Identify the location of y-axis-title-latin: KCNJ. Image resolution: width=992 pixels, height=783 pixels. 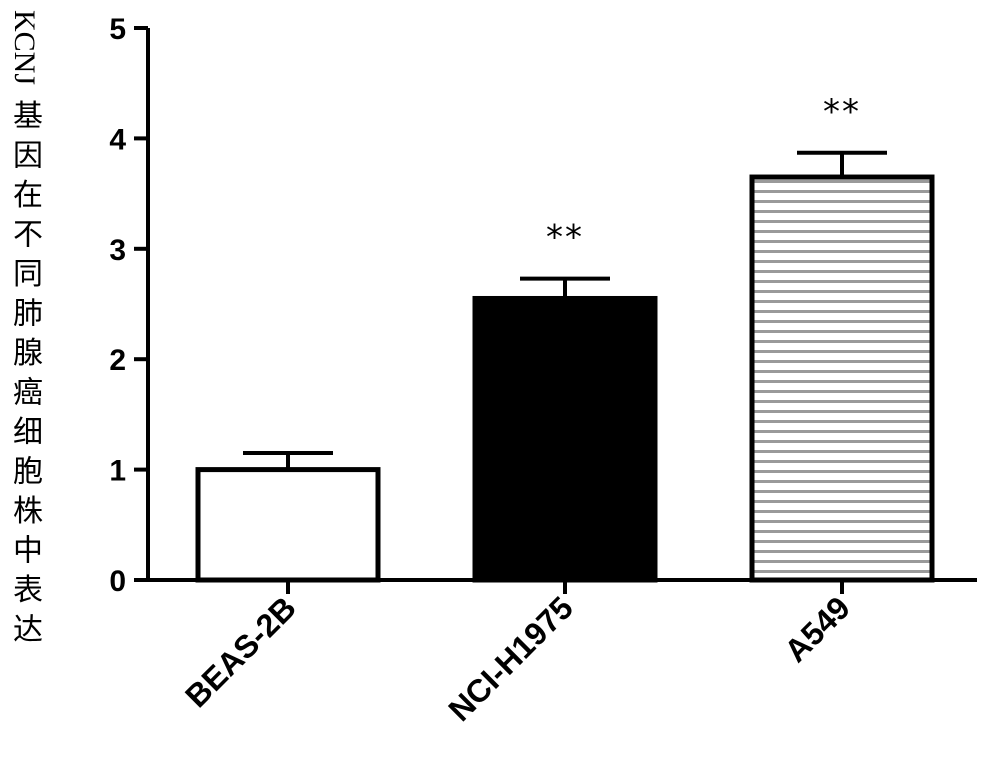
(24, 47).